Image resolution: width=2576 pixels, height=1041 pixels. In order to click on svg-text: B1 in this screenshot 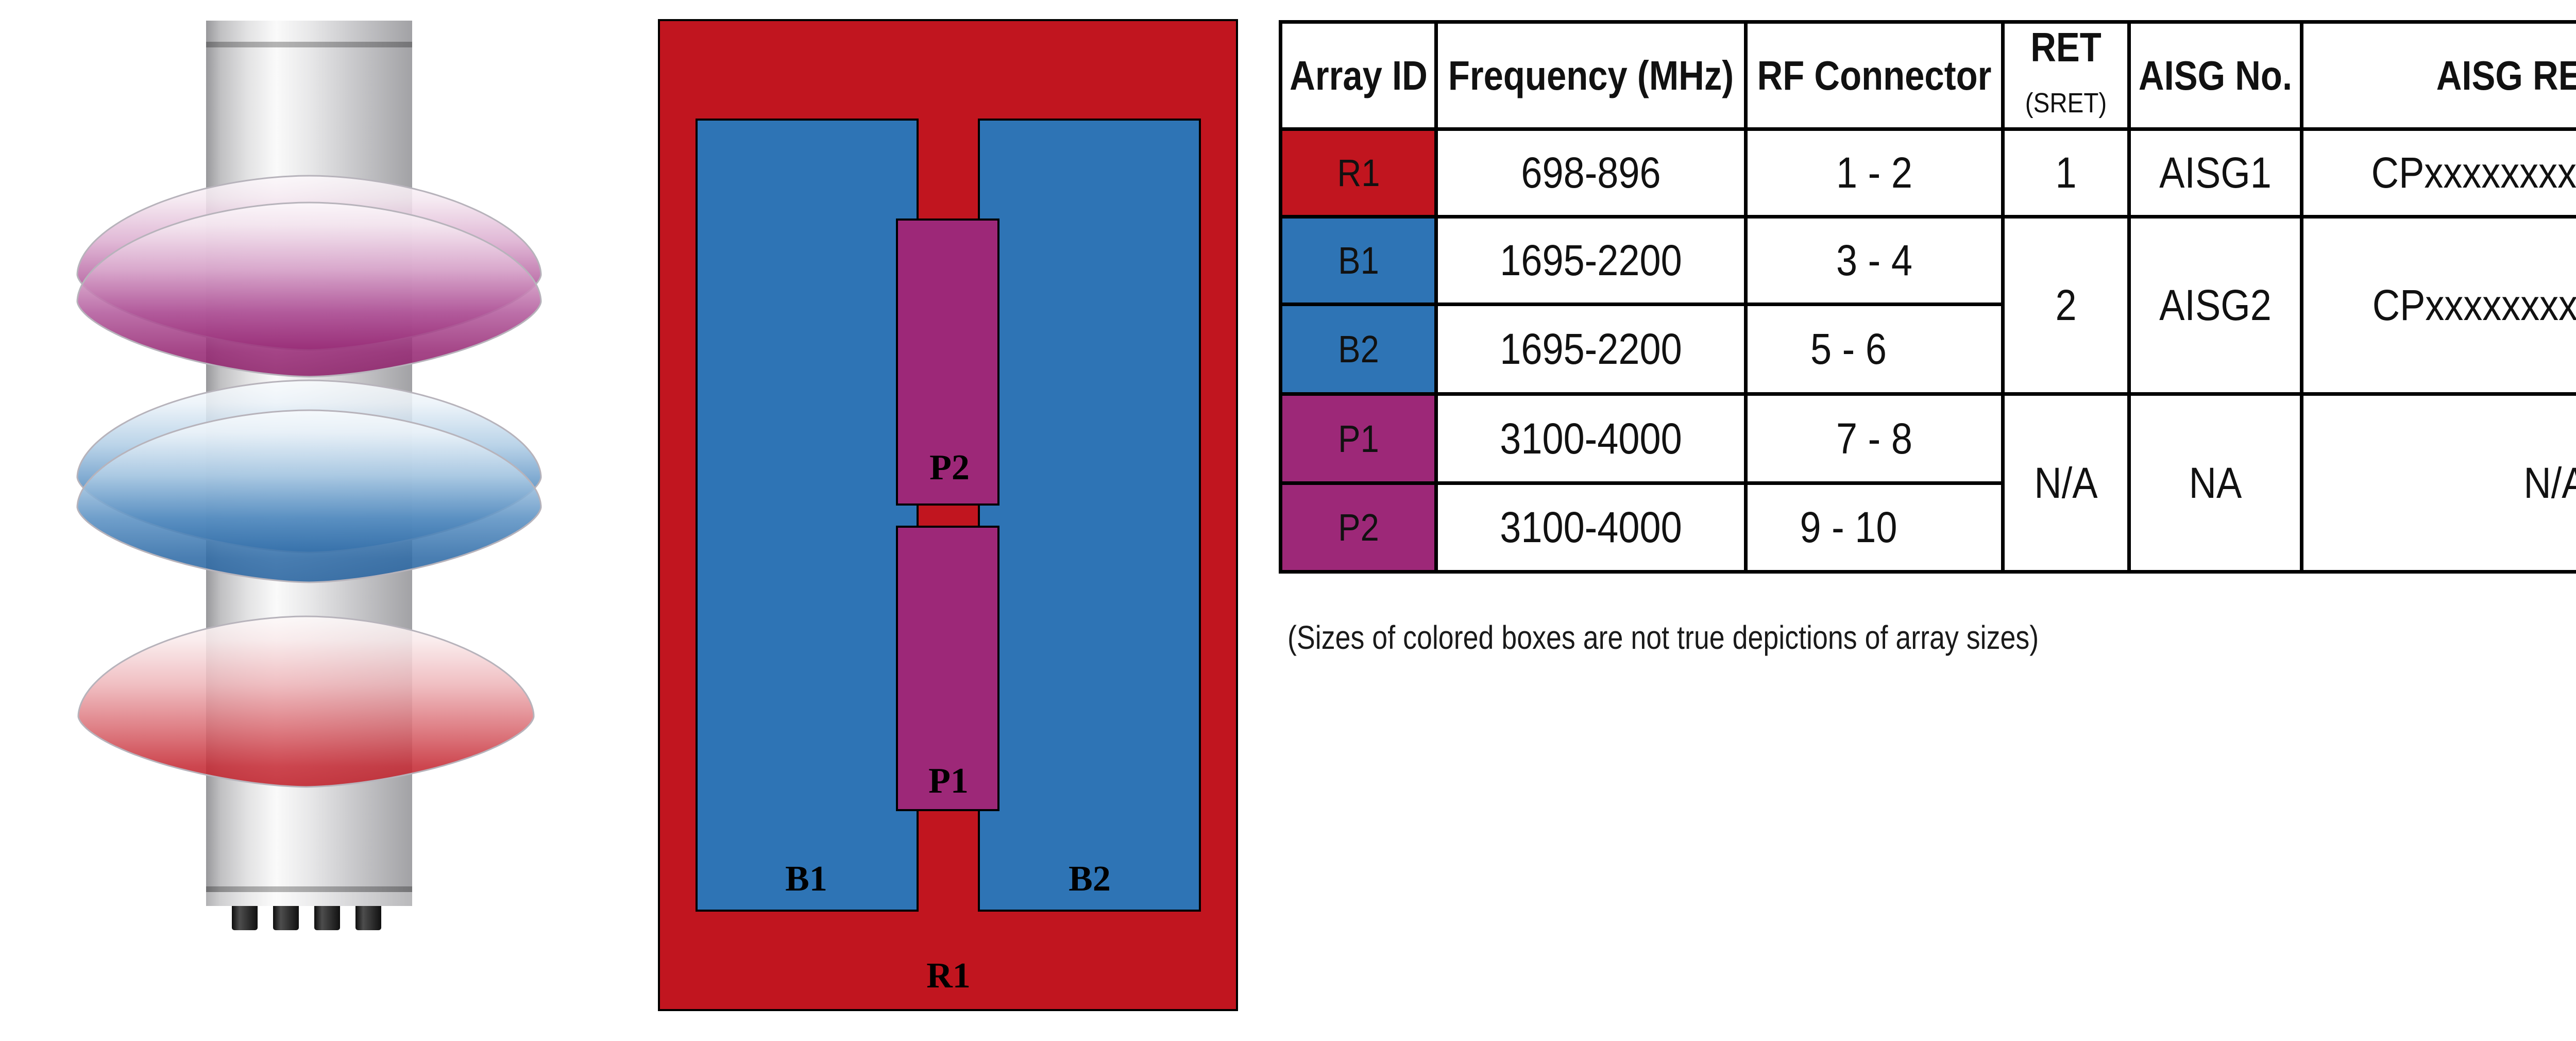, I will do `click(806, 879)`.